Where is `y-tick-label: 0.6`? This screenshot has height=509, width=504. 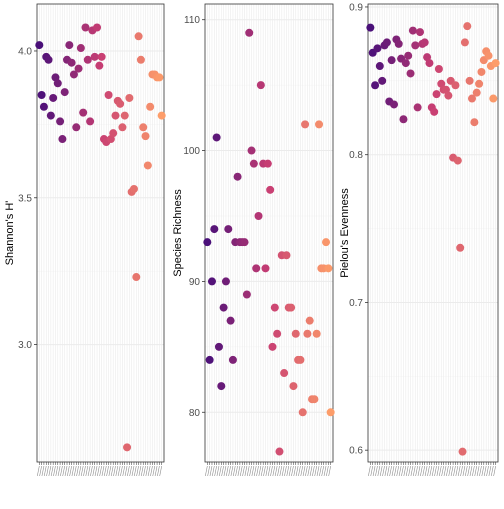 y-tick-label: 0.6 is located at coordinates (356, 451).